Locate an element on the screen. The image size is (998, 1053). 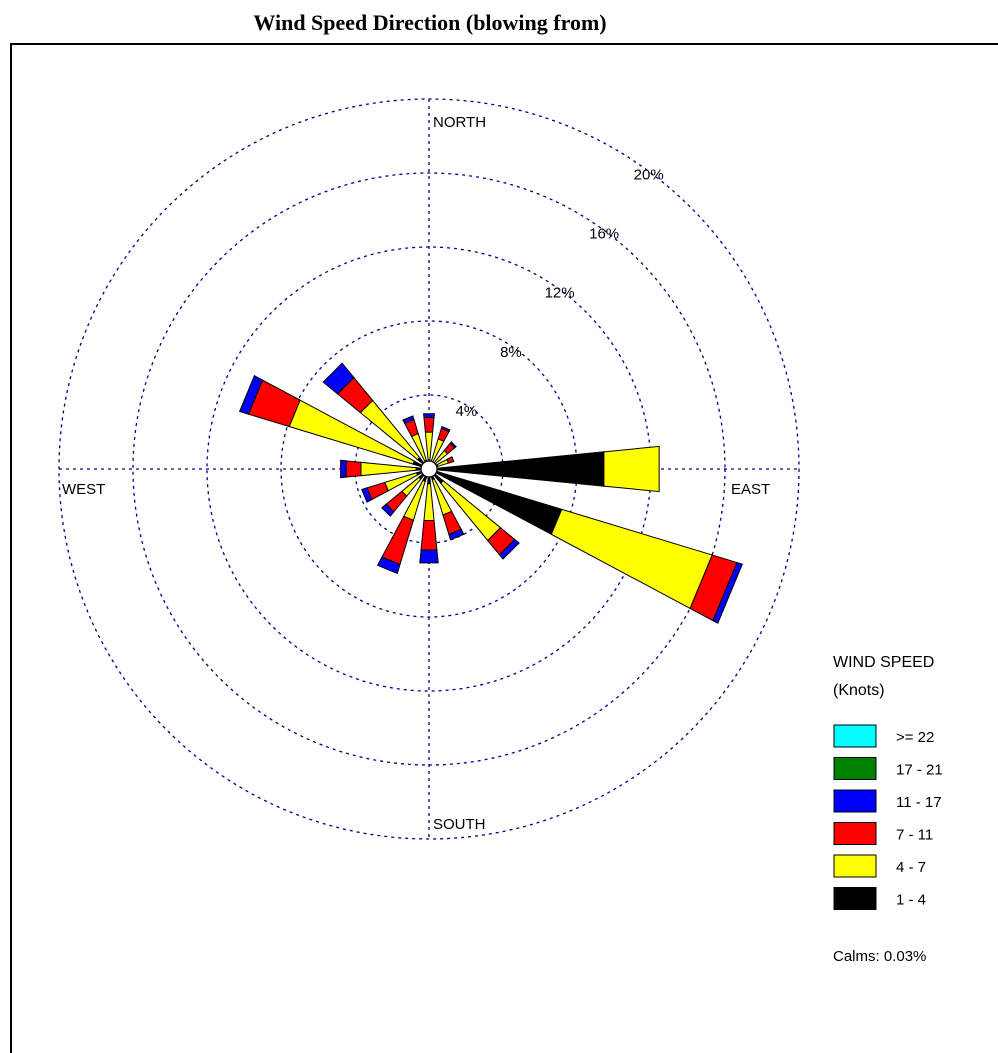
petal-112.5-11-17 is located at coordinates (727, 592).